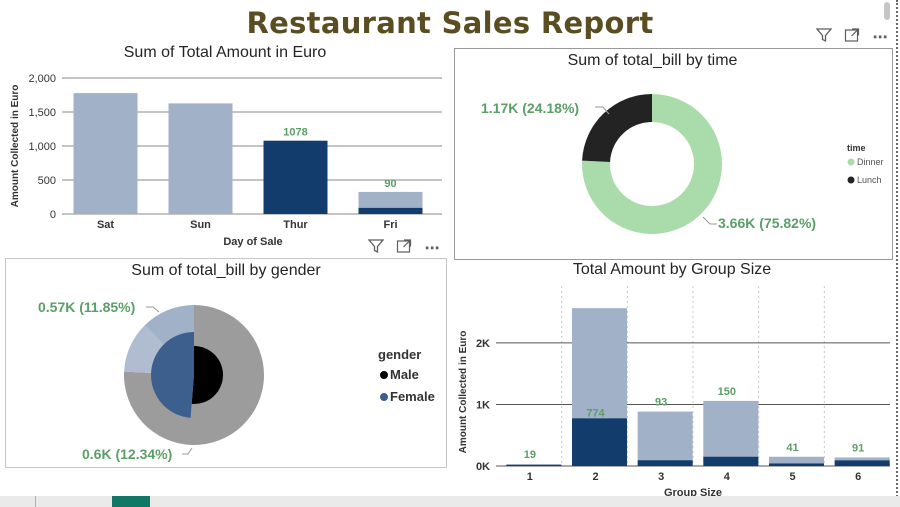 Image resolution: width=900 pixels, height=507 pixels. I want to click on gender-chart-title: Sum of total_bill by gender, so click(226, 270).